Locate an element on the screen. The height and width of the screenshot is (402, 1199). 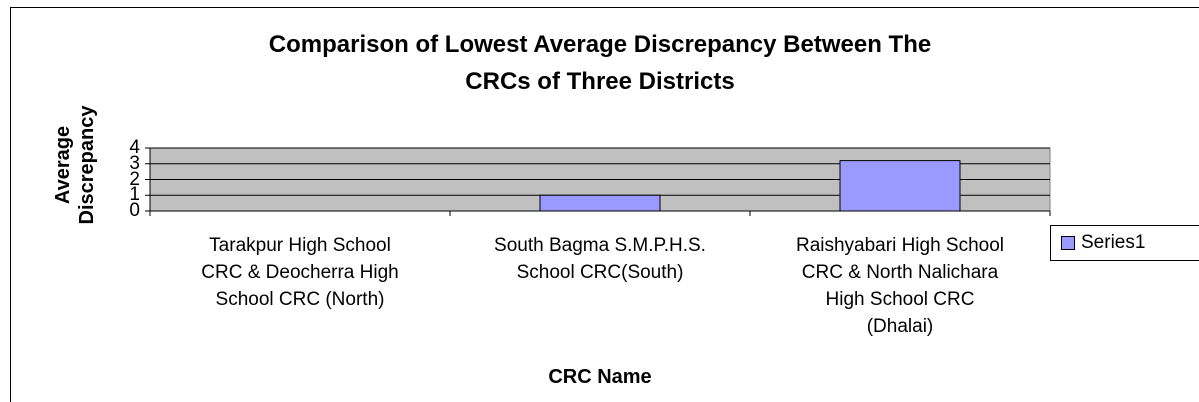
legend: Series1 is located at coordinates (1124, 243).